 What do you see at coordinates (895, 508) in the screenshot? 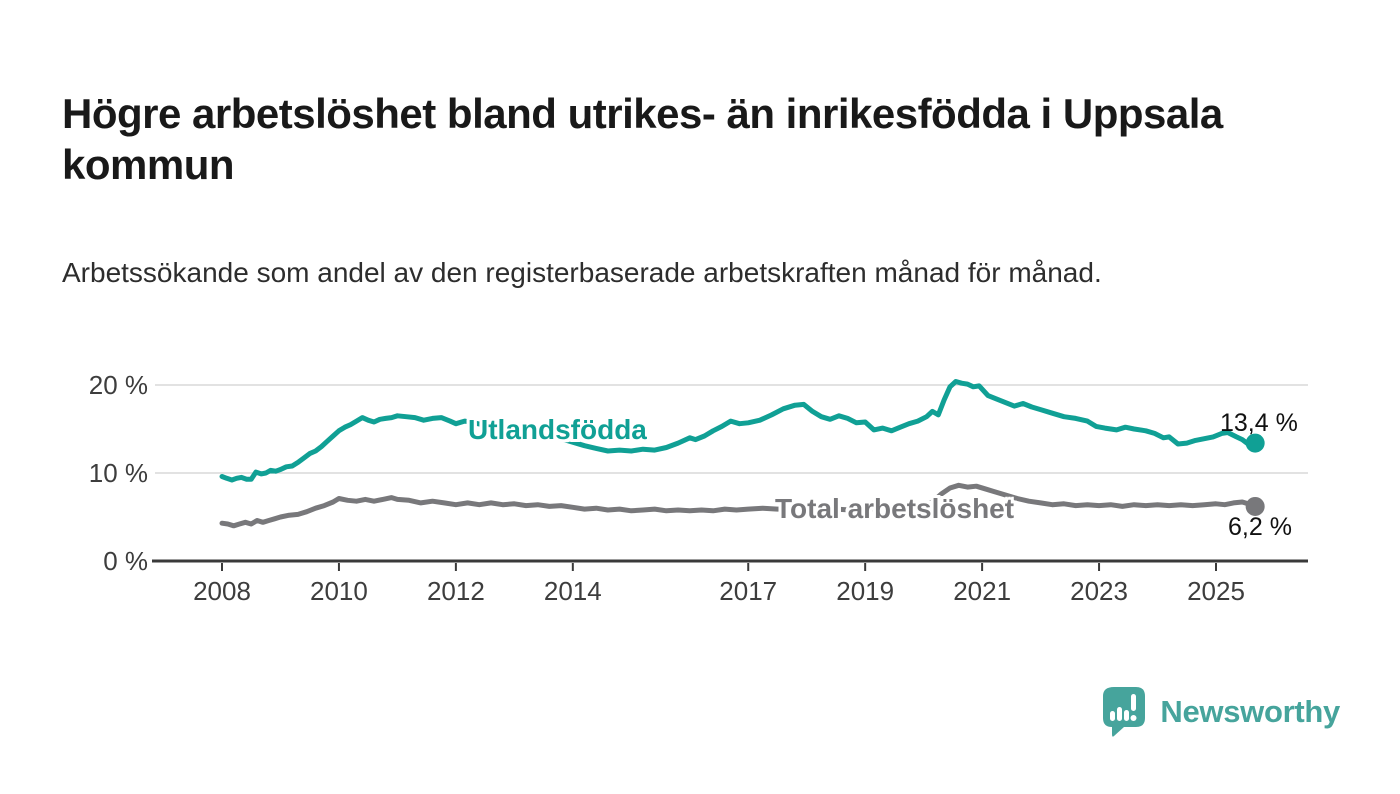
I see `series-label-total-arbetsloshet: Total arbetslöshet` at bounding box center [895, 508].